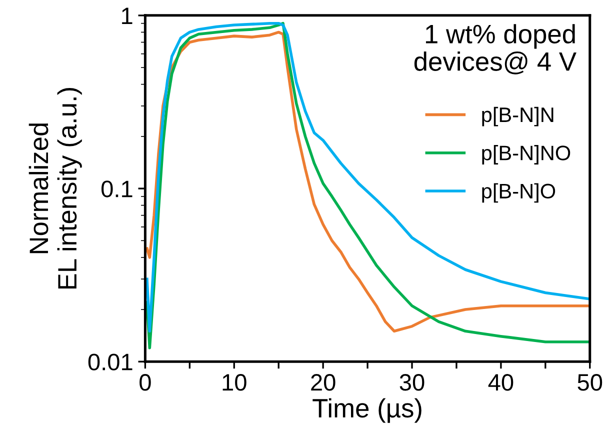 The image size is (605, 441). I want to click on x-tick-label: 50, so click(590, 382).